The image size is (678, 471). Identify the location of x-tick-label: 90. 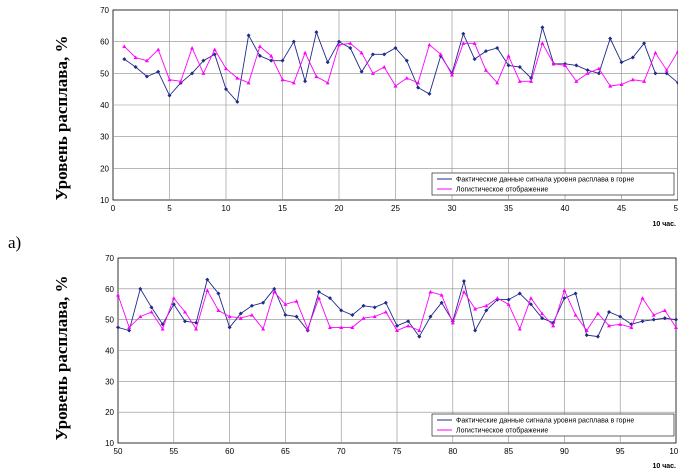
(564, 451).